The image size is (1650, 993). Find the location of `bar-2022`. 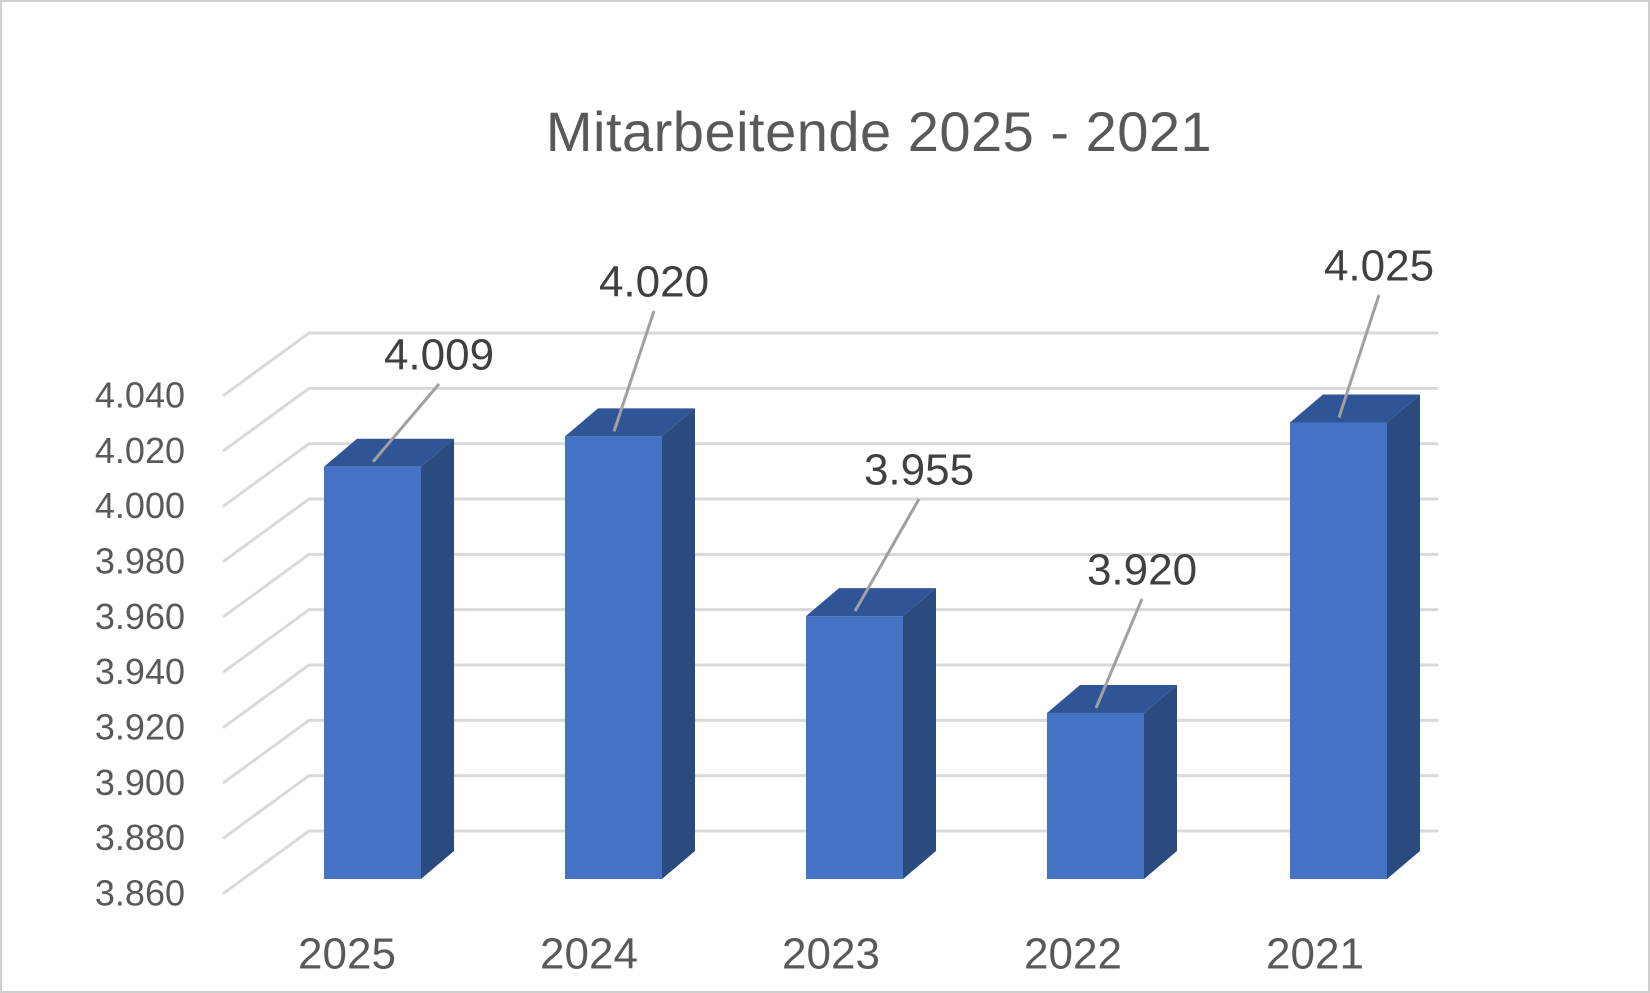

bar-2022 is located at coordinates (1112, 782).